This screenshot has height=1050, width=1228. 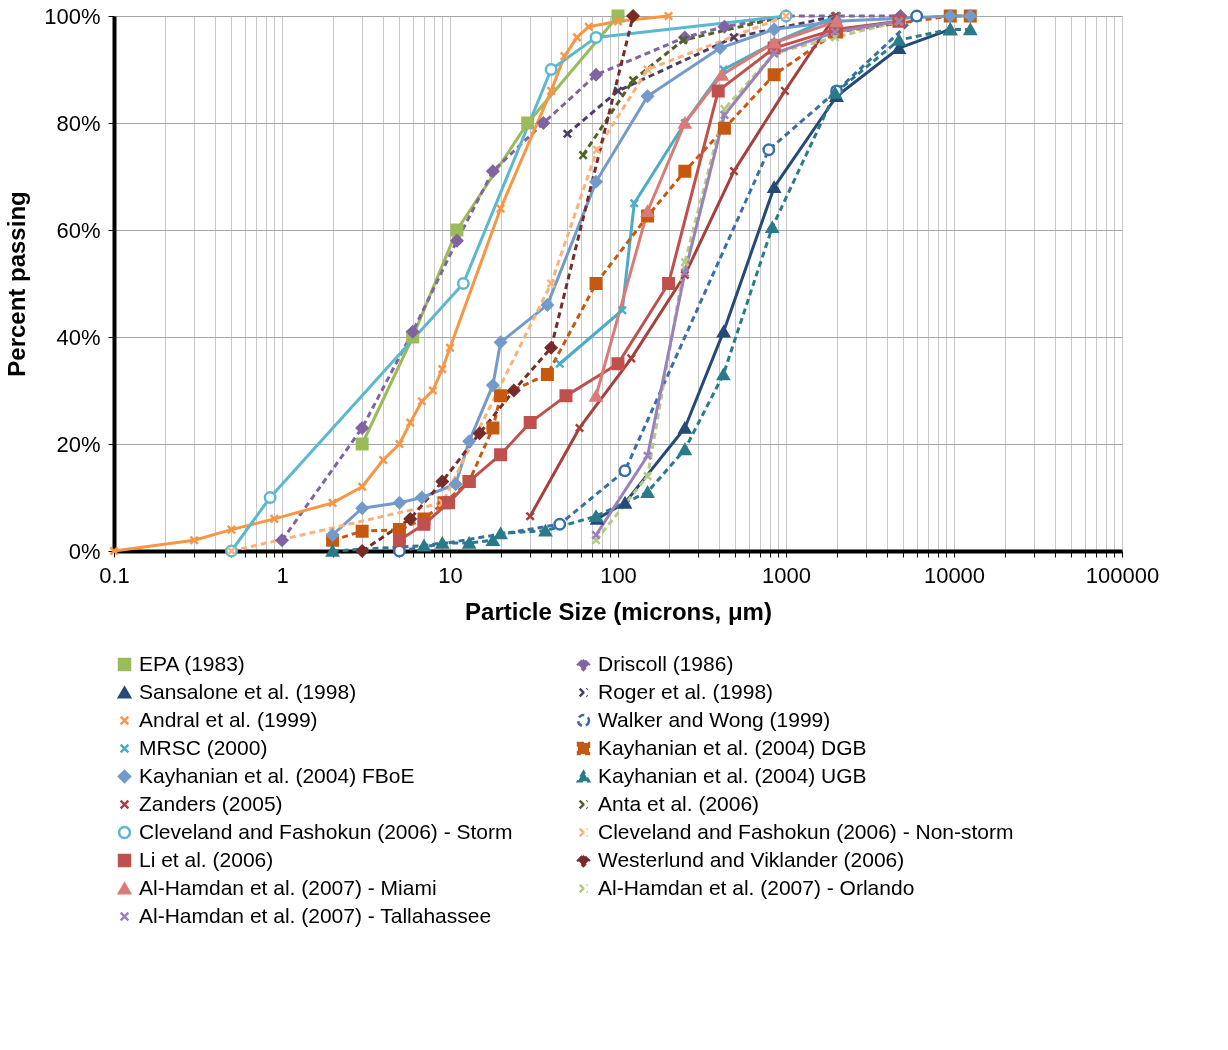 What do you see at coordinates (192, 663) in the screenshot?
I see `legend-label: EPA (1983)` at bounding box center [192, 663].